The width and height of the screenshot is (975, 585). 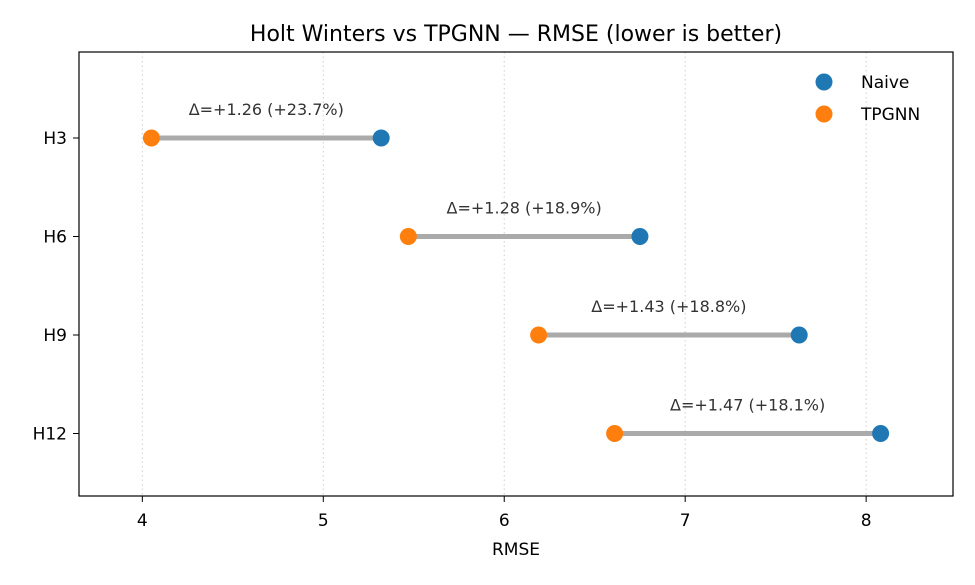 I want to click on y-tick-label: H9, so click(x=55, y=336).